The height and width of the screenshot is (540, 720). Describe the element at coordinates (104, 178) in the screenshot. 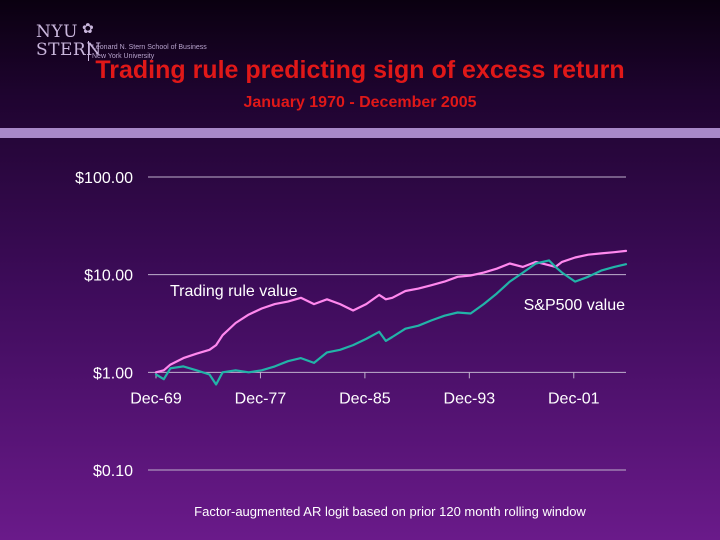

I see `y-tick-label: $100.00` at that location.